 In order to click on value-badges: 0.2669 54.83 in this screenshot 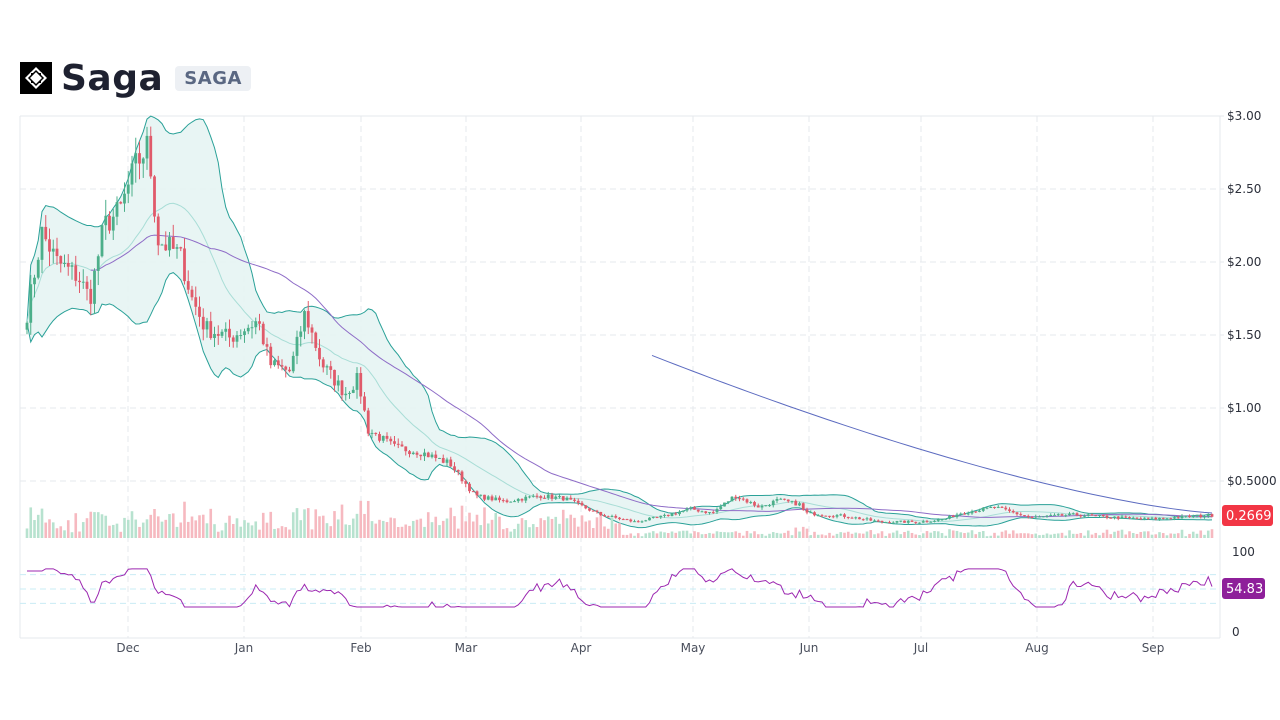, I will do `click(1247, 552)`.